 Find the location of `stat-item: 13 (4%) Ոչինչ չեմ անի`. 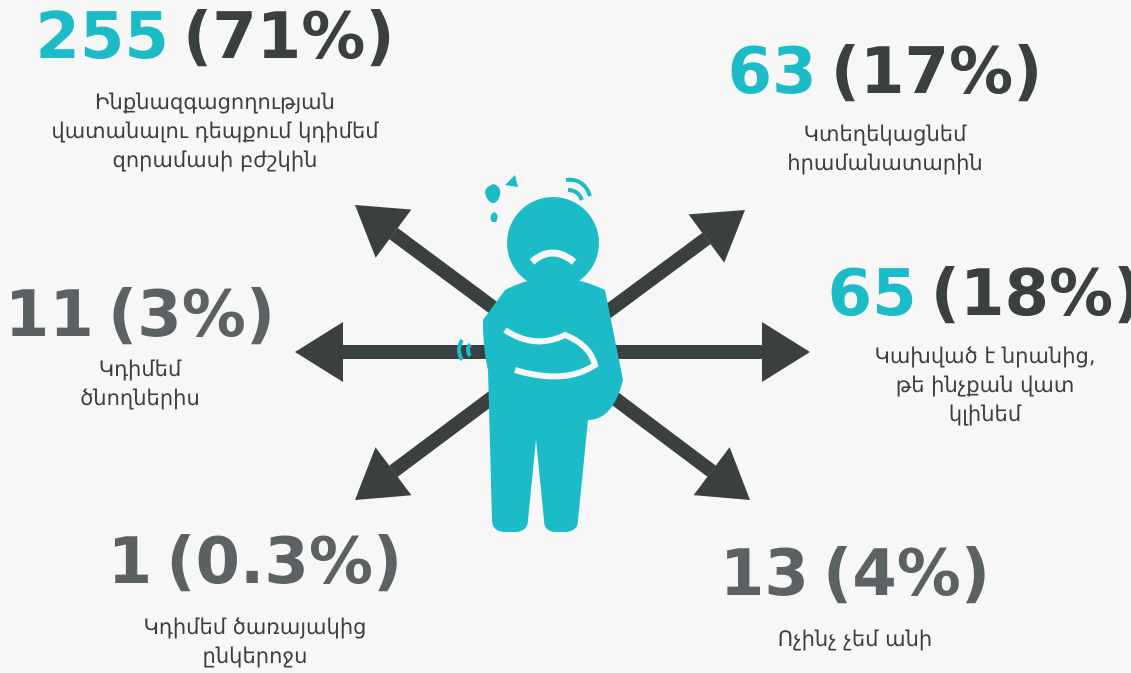

stat-item: 13 (4%) Ոչինչ չեմ անի is located at coordinates (855, 594).